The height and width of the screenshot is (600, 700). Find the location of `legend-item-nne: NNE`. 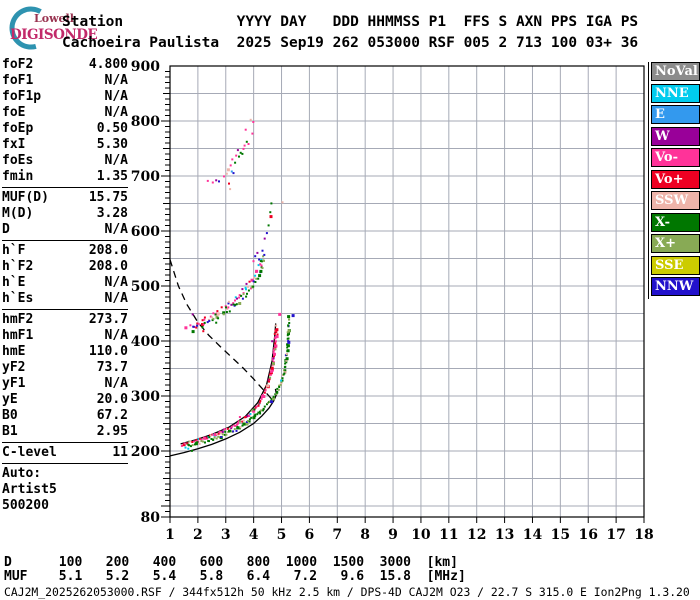

legend-item-nne: NNE is located at coordinates (675, 93).